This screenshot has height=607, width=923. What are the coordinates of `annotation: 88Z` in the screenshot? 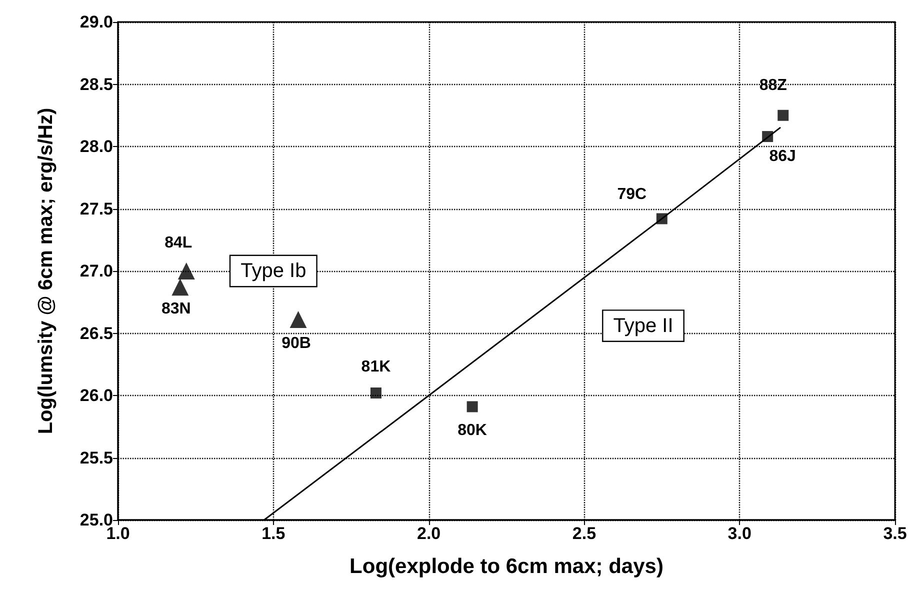 It's located at (773, 85).